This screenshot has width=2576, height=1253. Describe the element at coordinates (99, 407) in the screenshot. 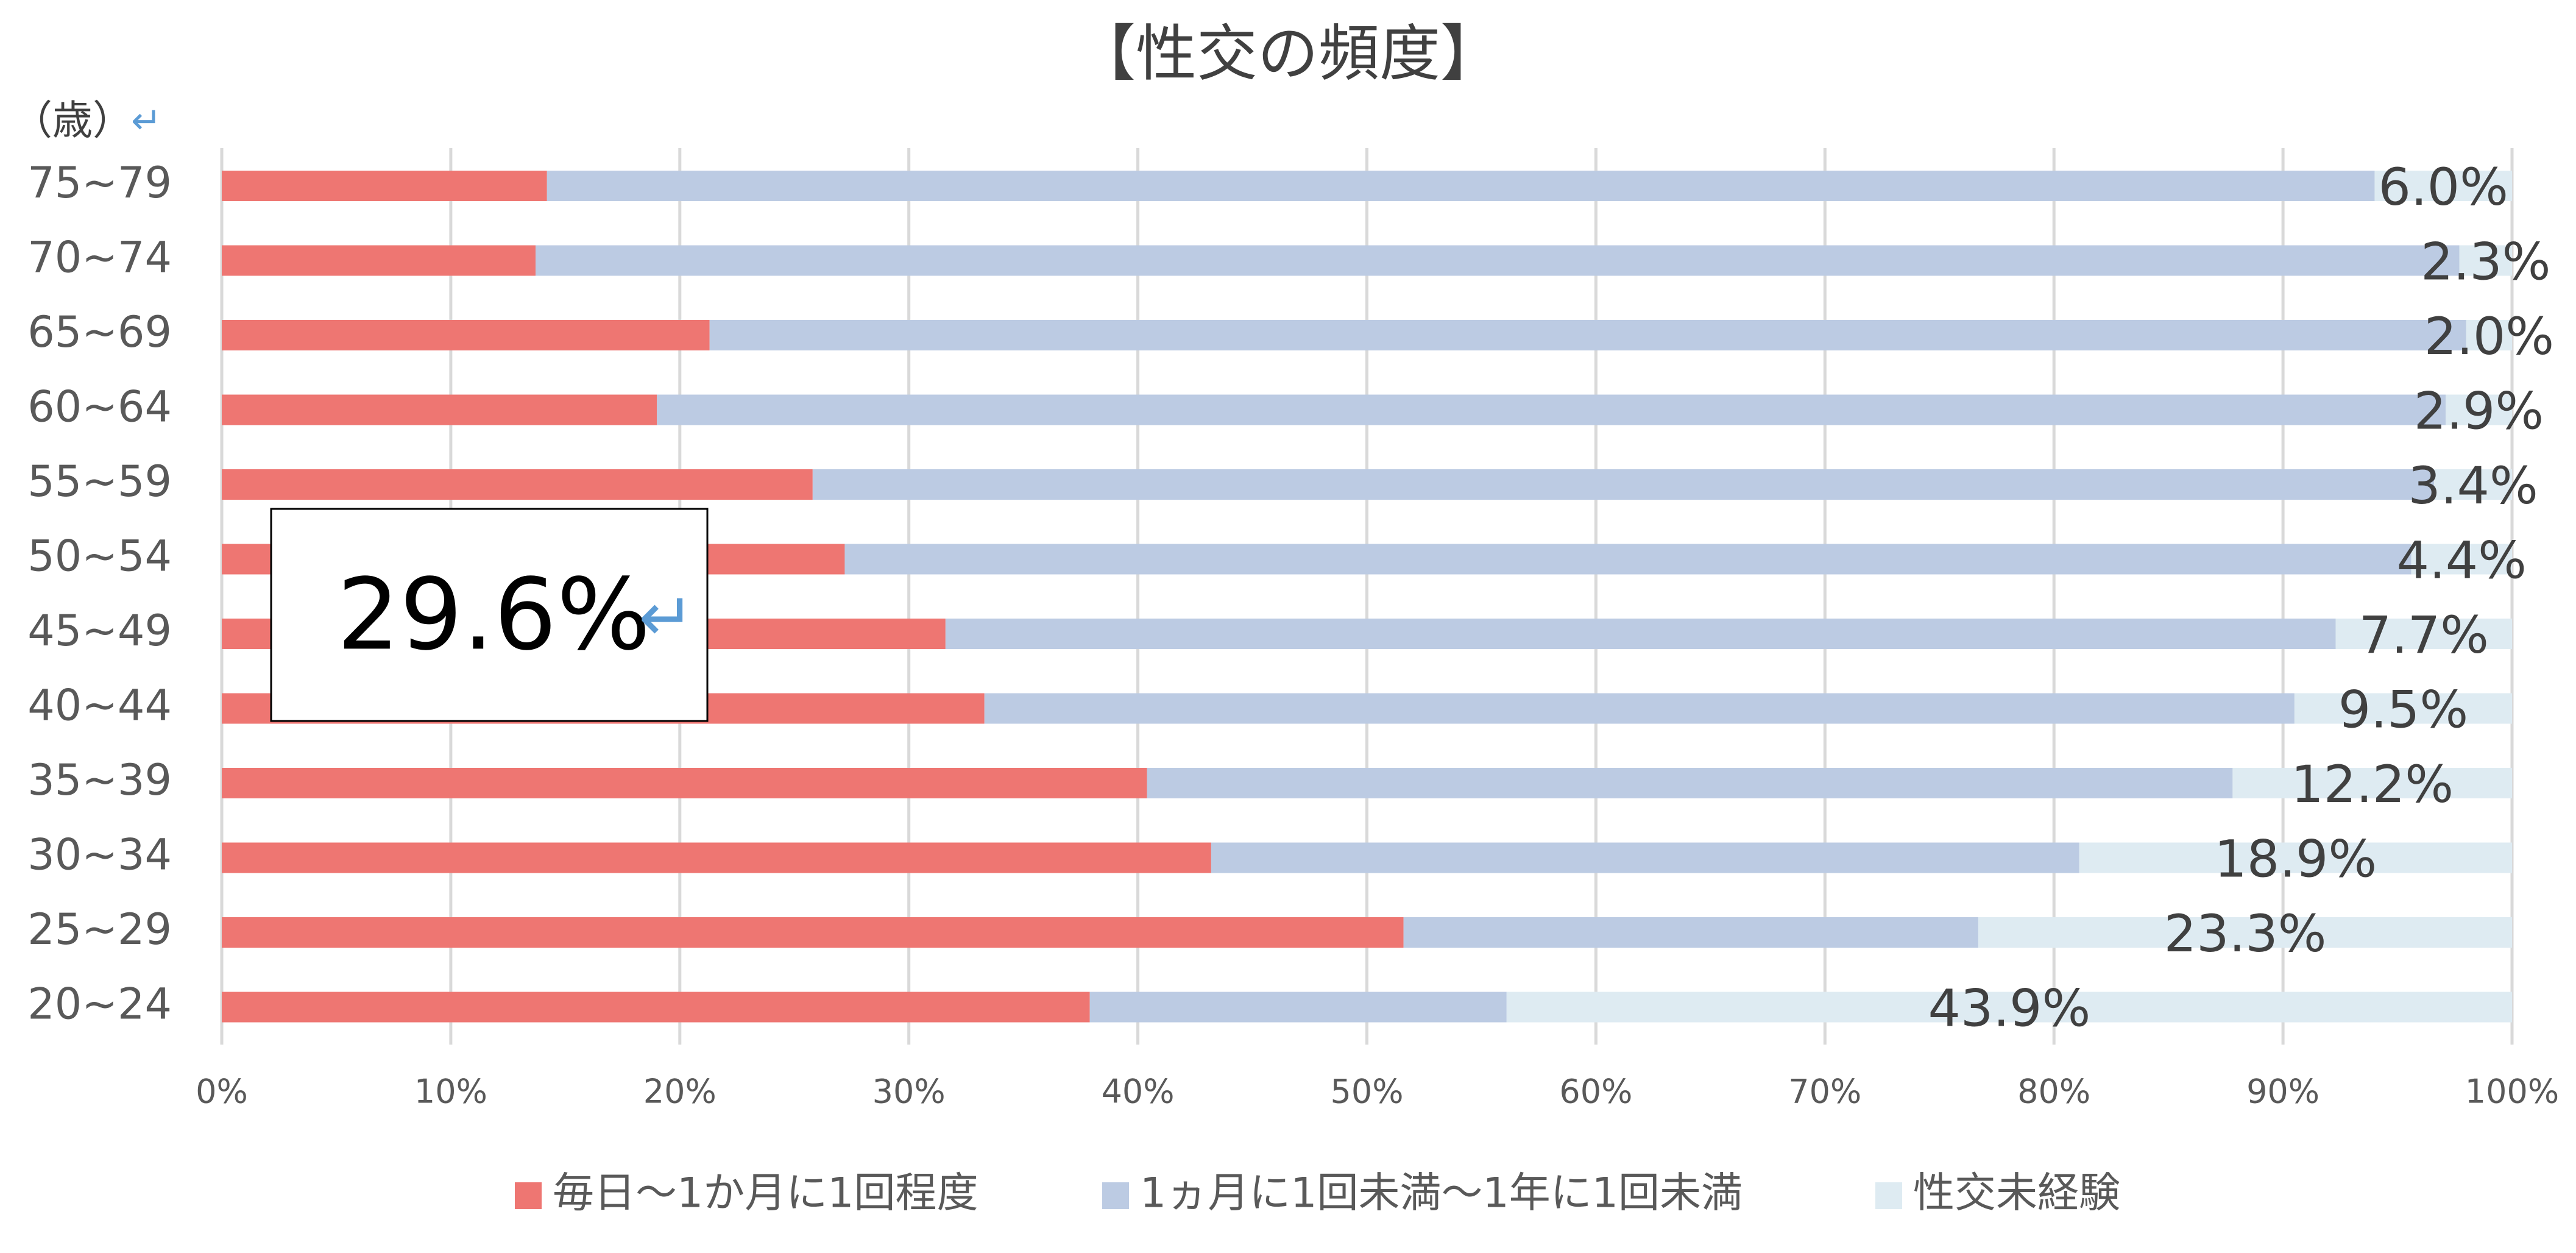

I see `y-tick-label: 60~64` at that location.